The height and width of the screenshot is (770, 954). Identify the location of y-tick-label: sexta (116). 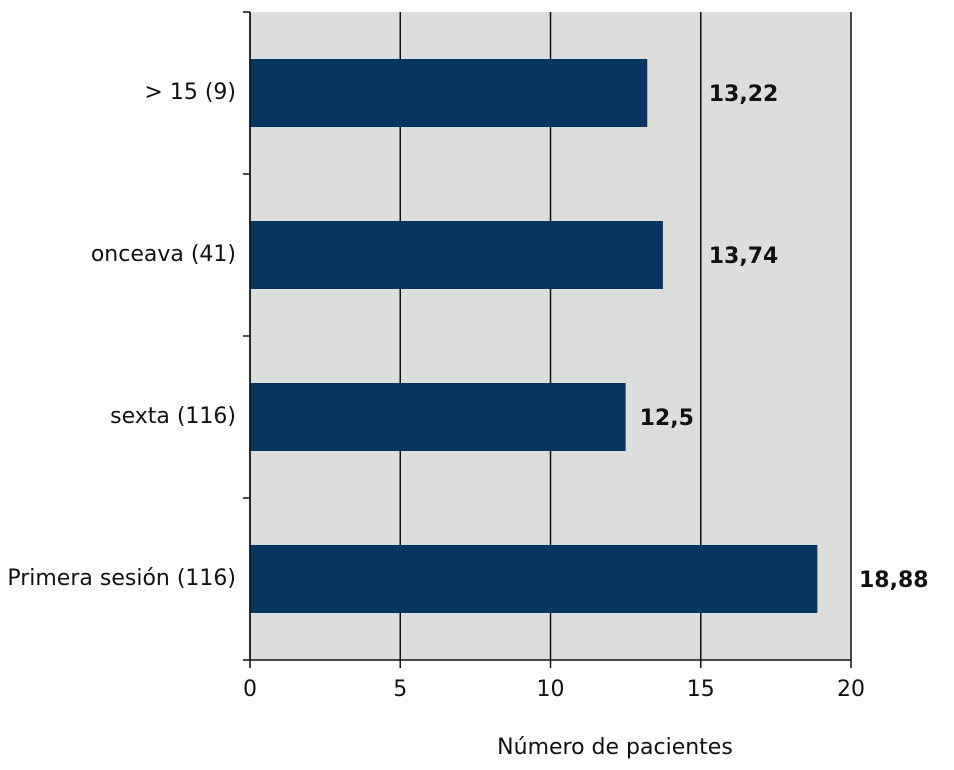
(173, 416).